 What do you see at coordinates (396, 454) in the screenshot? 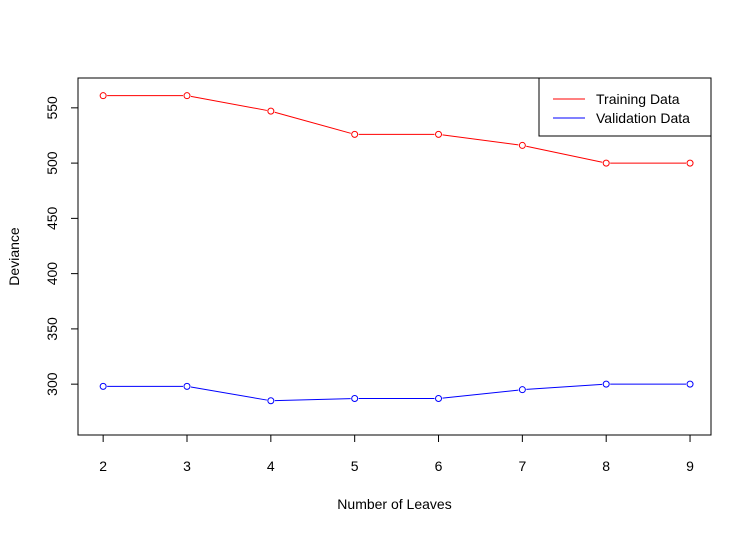
I see `x-axis: 2 3 4 5 6 7 8 9` at bounding box center [396, 454].